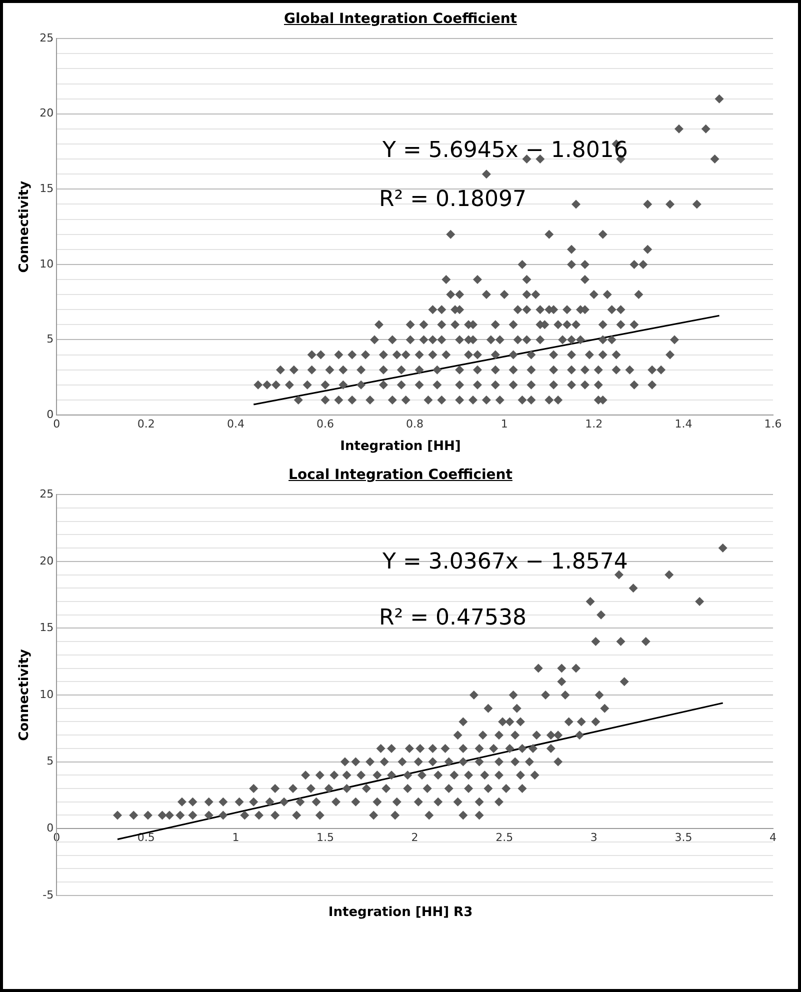 The height and width of the screenshot is (992, 801). What do you see at coordinates (400, 447) in the screenshot?
I see `x-axis-title: Integration [HH]` at bounding box center [400, 447].